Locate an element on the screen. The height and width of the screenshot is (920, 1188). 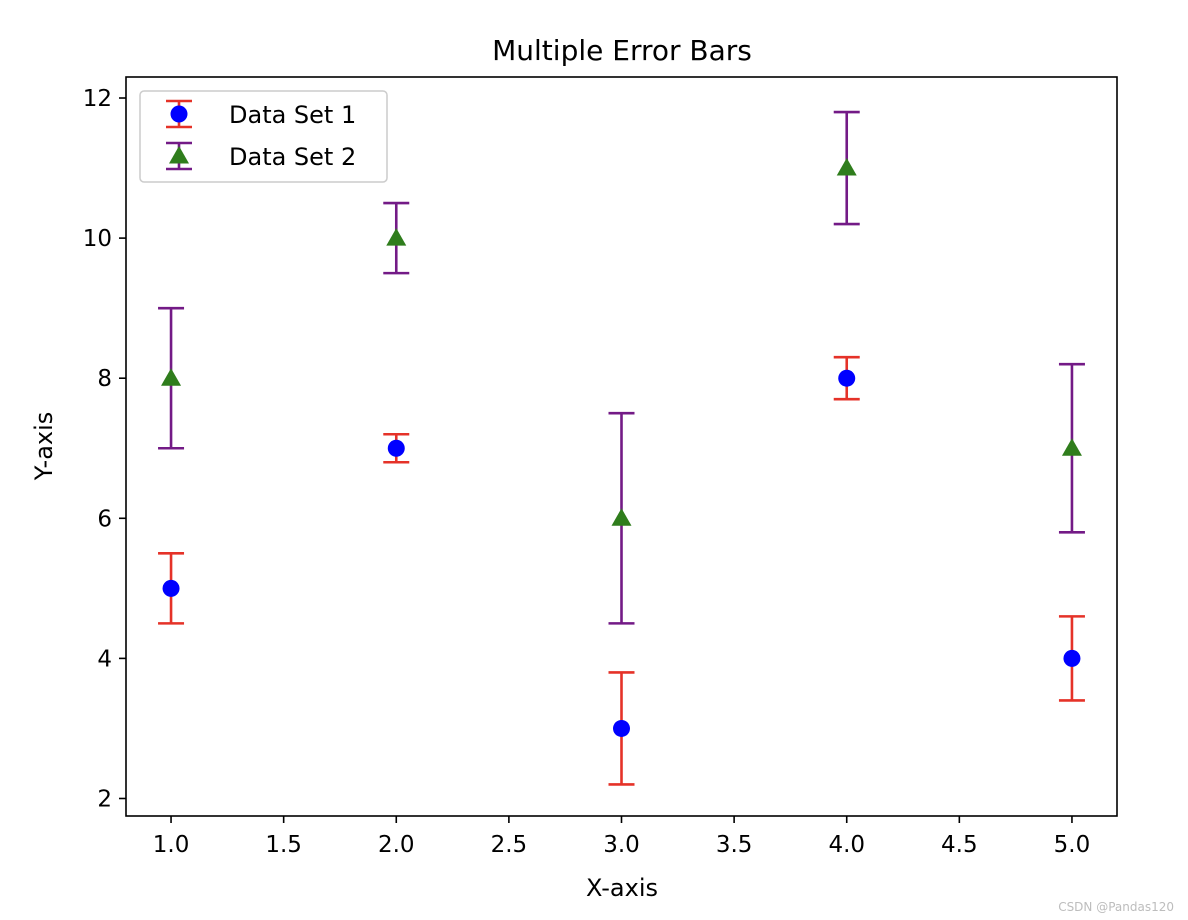
x-axis-ticks: 1.0 1.5 2.0 2.5 3.0 3.5 4.0 4.5 5.0 is located at coordinates (621, 837).